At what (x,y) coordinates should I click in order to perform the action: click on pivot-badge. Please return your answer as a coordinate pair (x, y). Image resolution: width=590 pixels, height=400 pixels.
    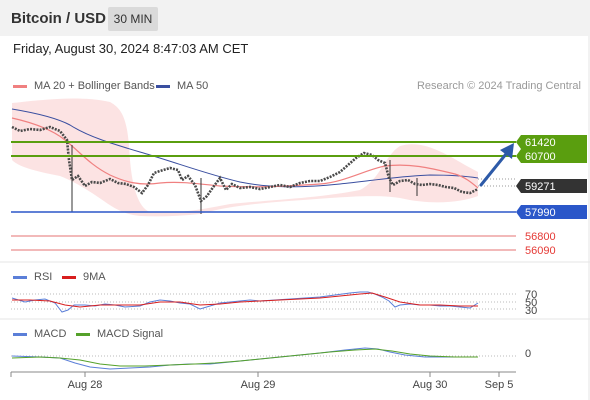
    Looking at the image, I should click on (551, 212).